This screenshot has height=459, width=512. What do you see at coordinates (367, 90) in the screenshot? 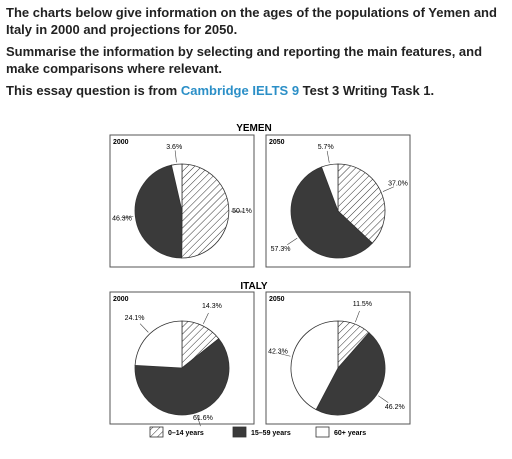
I see `source-suffix: Test 3 Writing Task 1.` at bounding box center [367, 90].